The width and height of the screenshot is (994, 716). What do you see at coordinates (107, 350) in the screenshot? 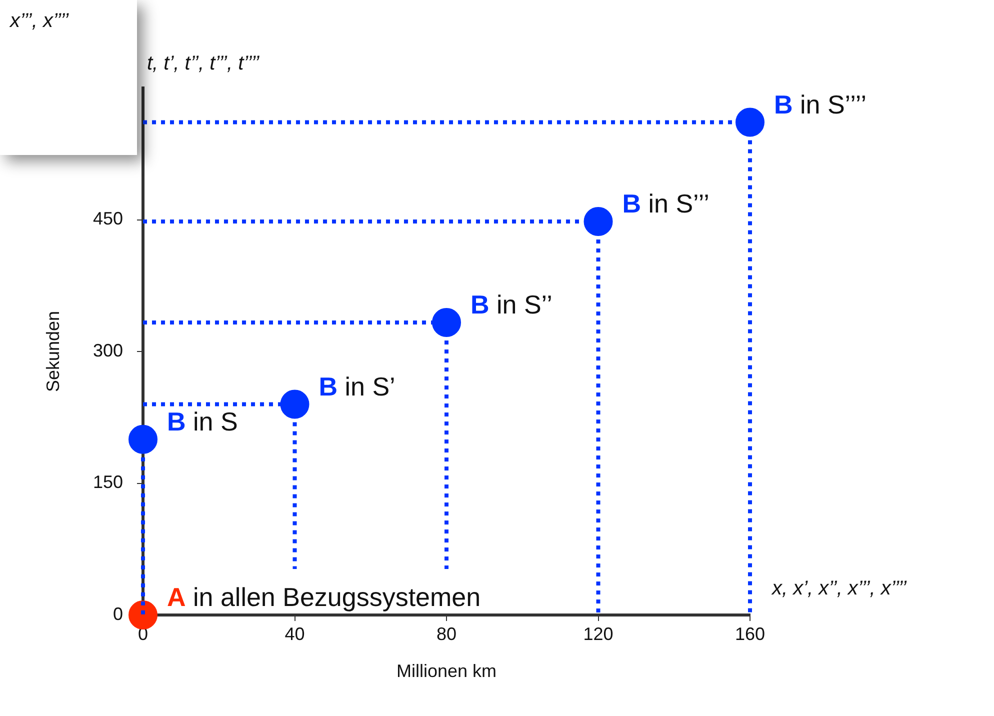
I see `y-tick-label: 300` at bounding box center [107, 350].